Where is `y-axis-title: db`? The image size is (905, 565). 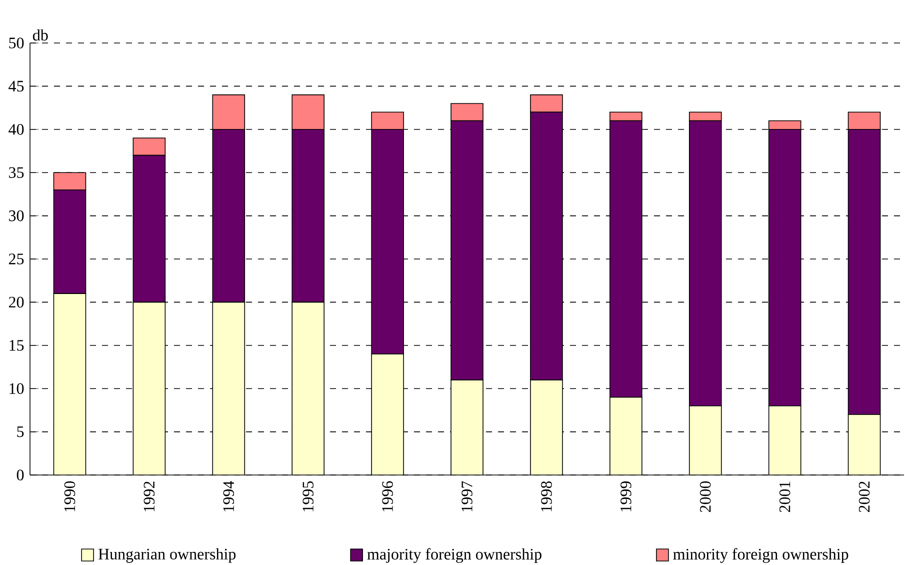 y-axis-title: db is located at coordinates (40, 35).